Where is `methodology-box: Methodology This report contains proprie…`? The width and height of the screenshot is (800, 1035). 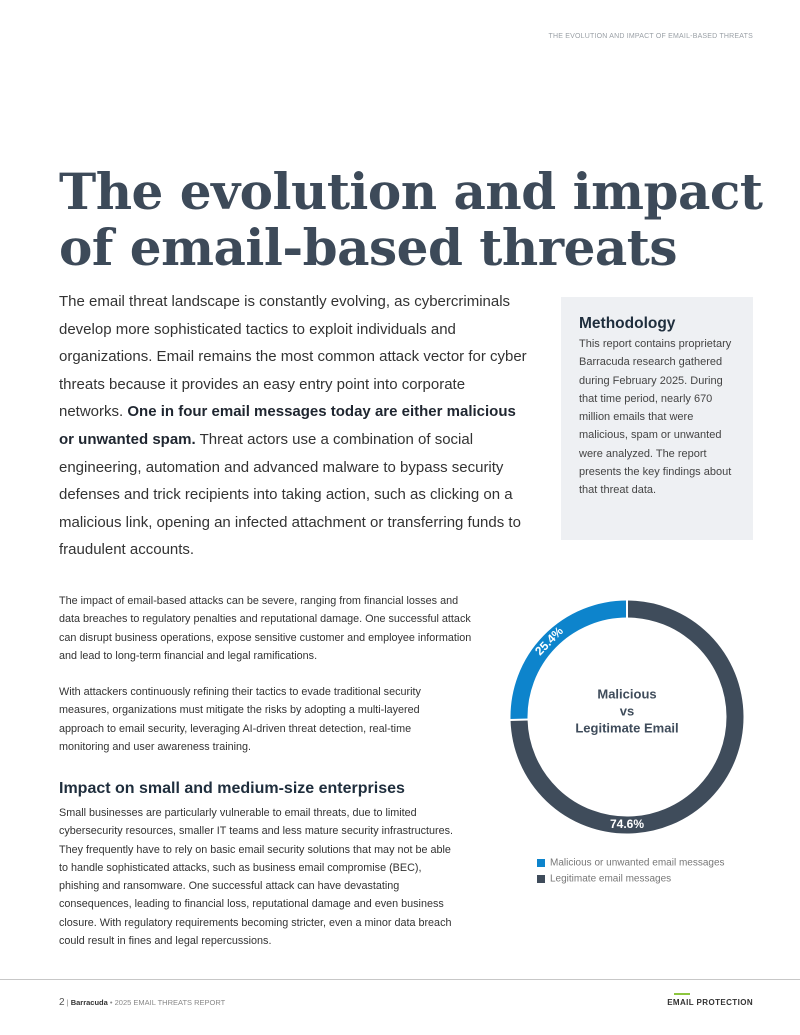 methodology-box: Methodology This report contains proprie… is located at coordinates (657, 418).